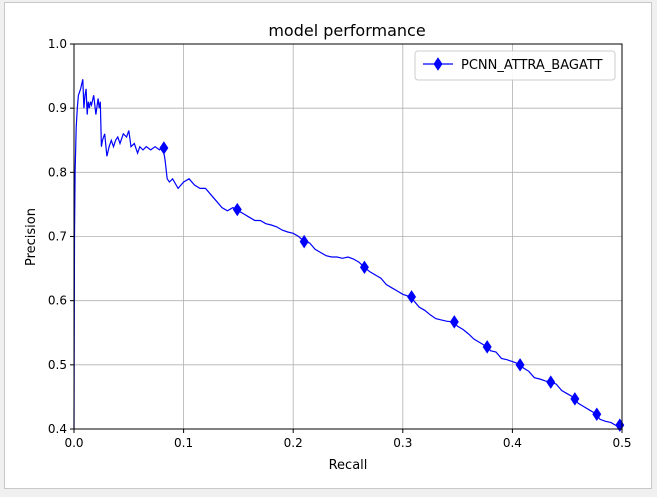 This screenshot has height=497, width=657. Describe the element at coordinates (348, 439) in the screenshot. I see `x-axis-ticks: 0.0 0.1 0.2 0.3 0.4 0.5` at that location.